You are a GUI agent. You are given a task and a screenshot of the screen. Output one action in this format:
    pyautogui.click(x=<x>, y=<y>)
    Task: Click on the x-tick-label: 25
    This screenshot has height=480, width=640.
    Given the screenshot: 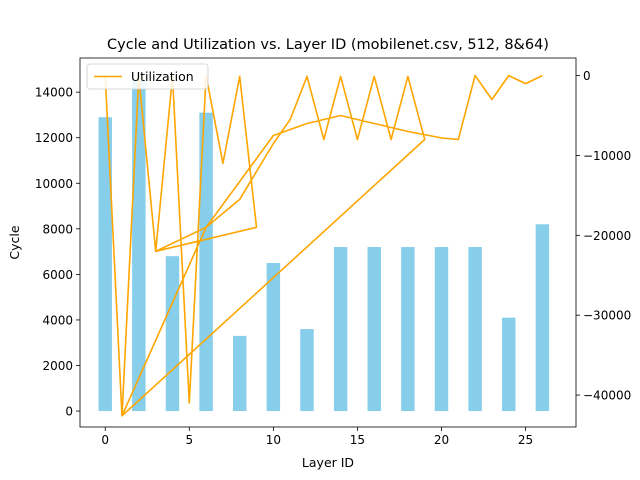 What is the action you would take?
    pyautogui.click(x=525, y=440)
    